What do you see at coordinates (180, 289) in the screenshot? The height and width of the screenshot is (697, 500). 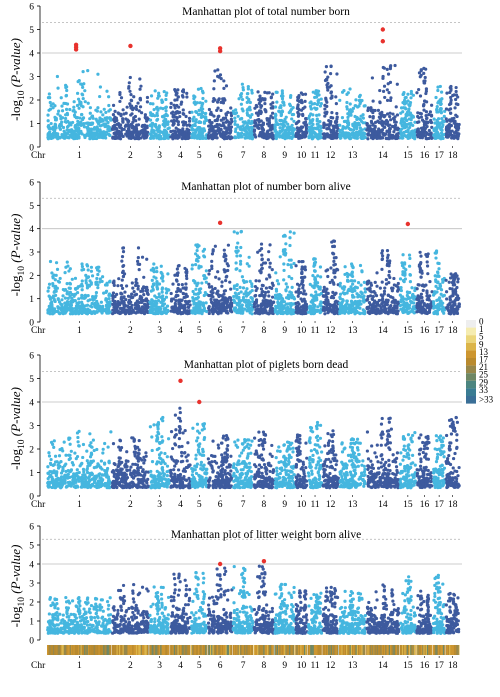 I see `chromosome-4-points` at bounding box center [180, 289].